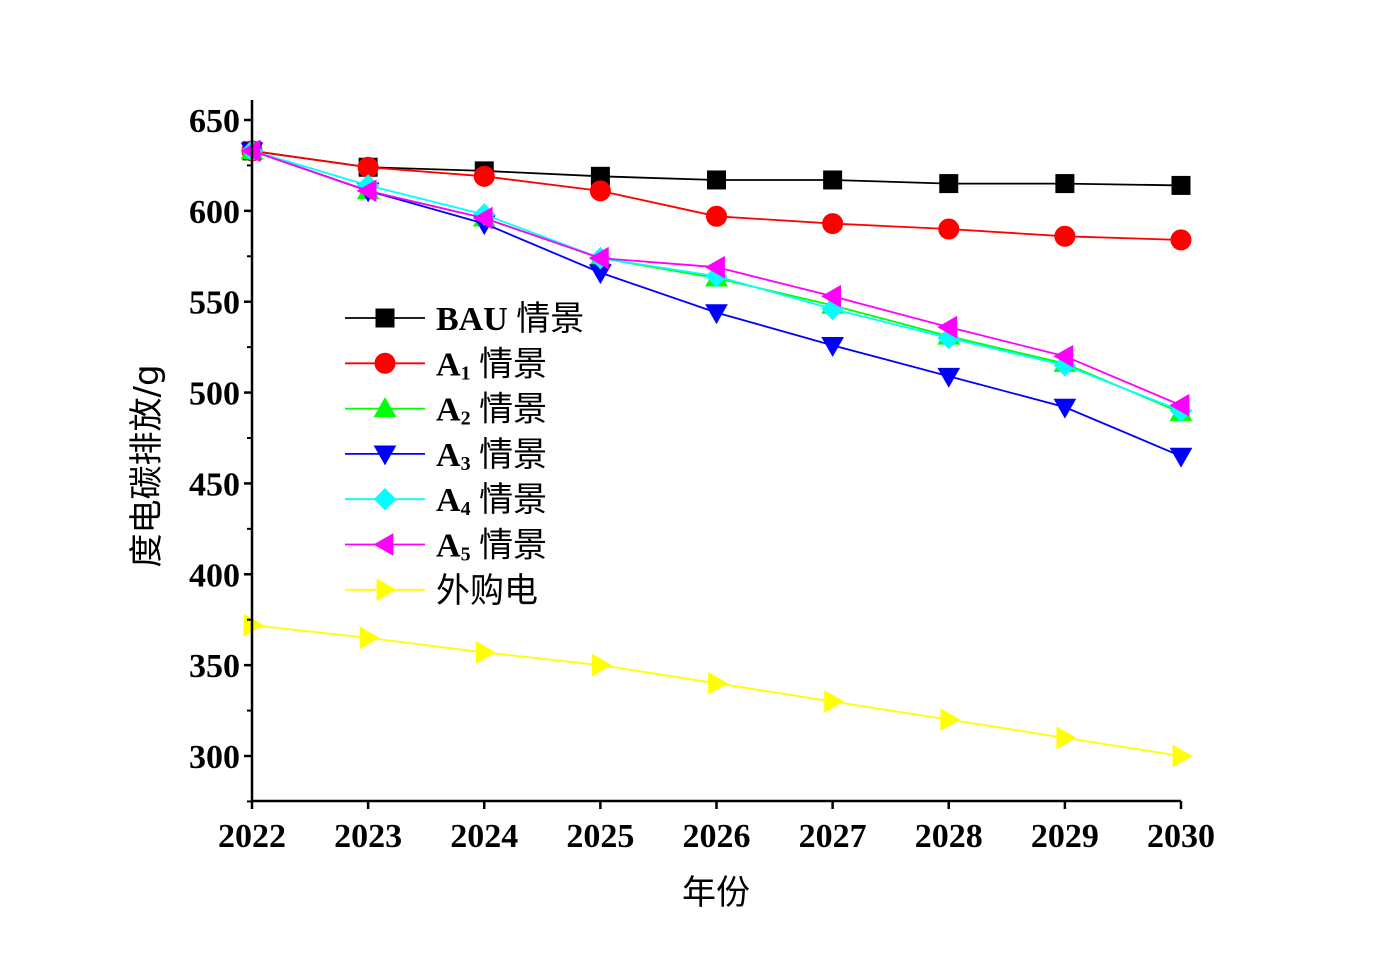 This screenshot has width=1381, height=972. Describe the element at coordinates (487, 591) in the screenshot. I see `legend-label: 外购电` at that location.